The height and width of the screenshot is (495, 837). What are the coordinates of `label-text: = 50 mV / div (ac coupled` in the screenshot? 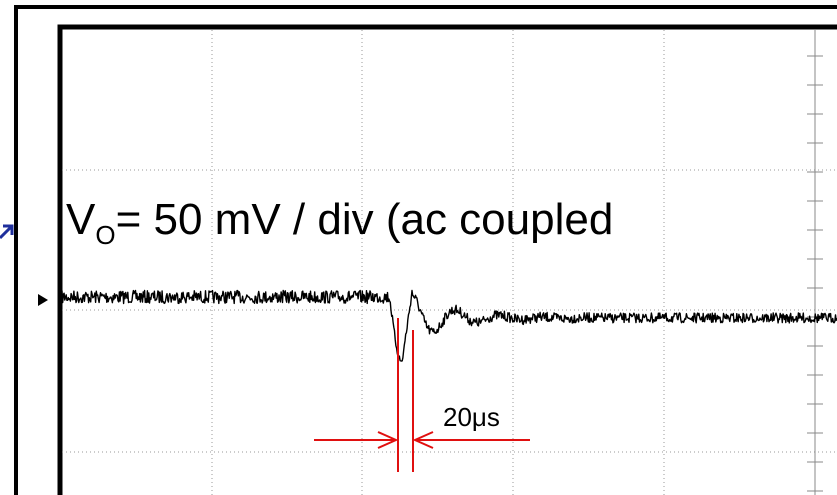 It's located at (365, 219).